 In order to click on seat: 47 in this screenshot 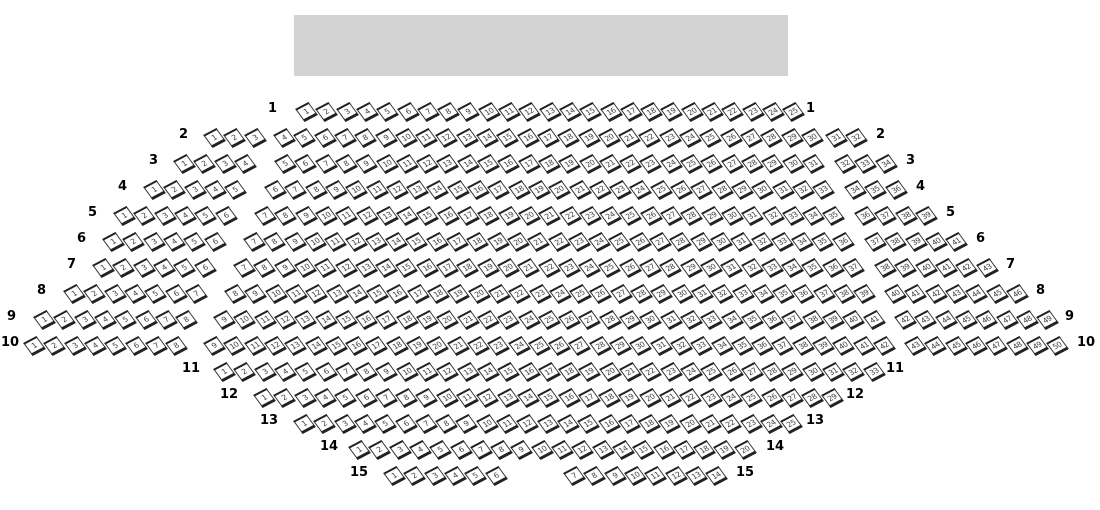, I will do `click(997, 346)`.